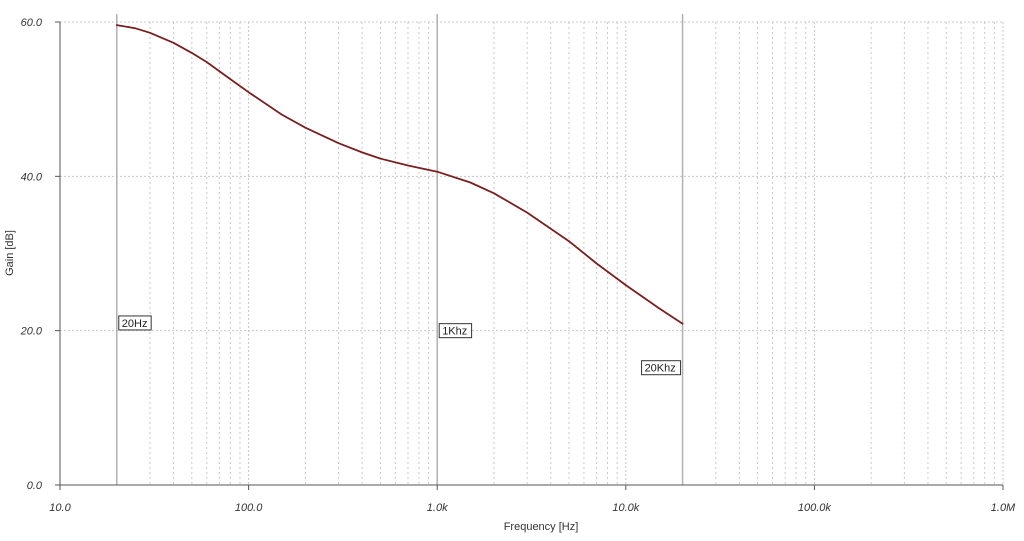 Image resolution: width=1024 pixels, height=541 pixels. I want to click on y-tick-label: 60.0, so click(32, 23).